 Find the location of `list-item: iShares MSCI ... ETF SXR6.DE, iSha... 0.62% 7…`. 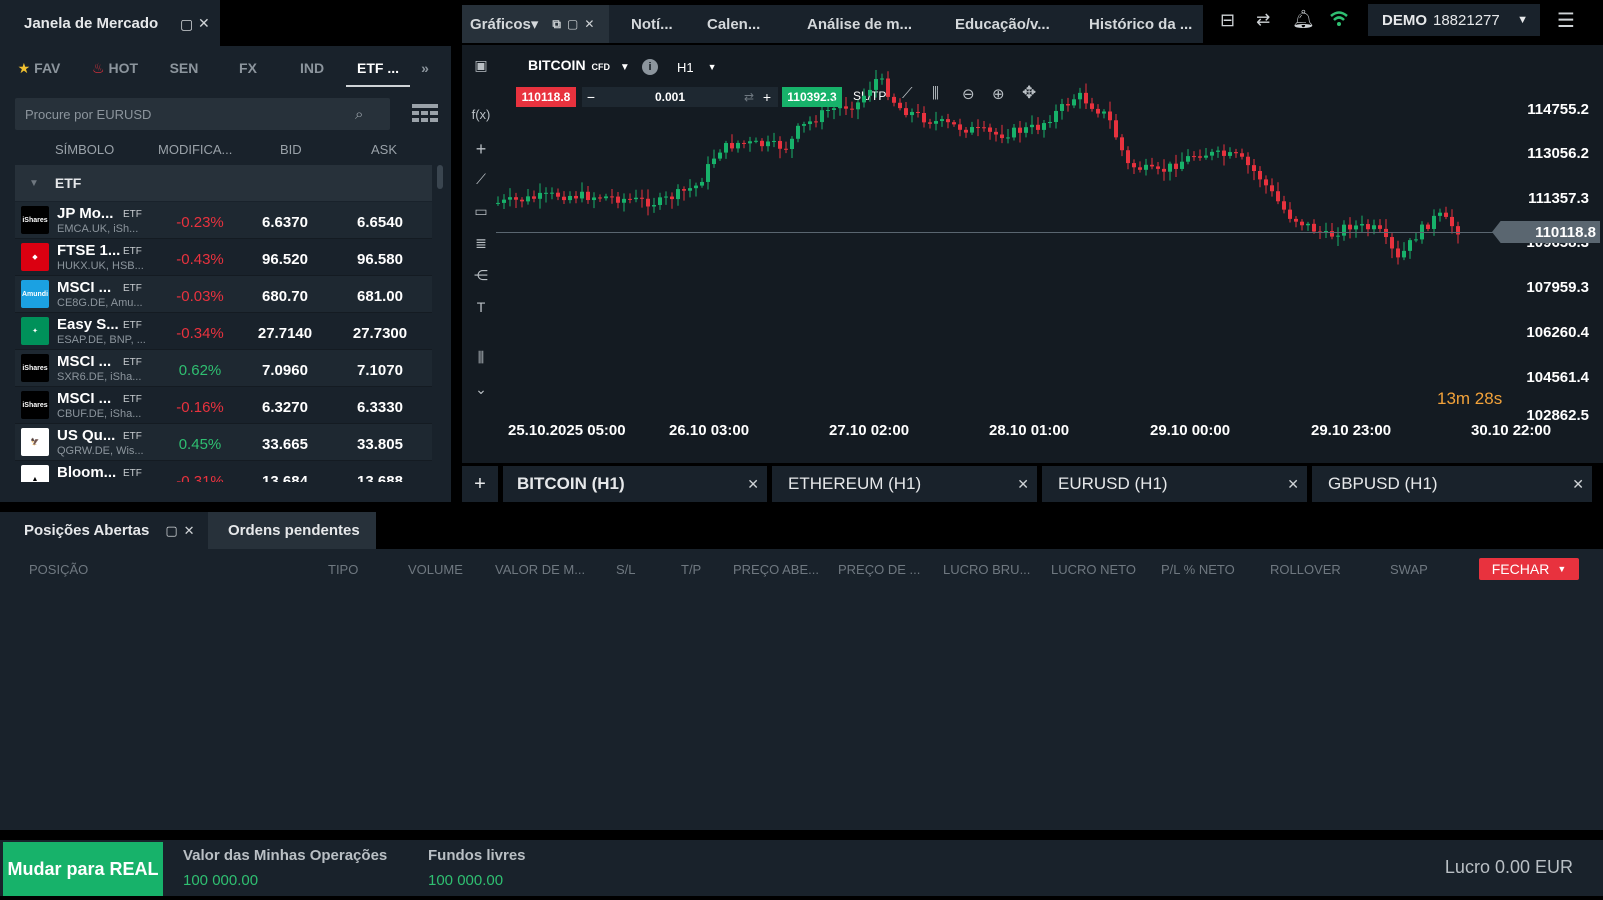

list-item: iShares MSCI ... ETF SXR6.DE, iSha... 0.62% 7… is located at coordinates (223, 368).